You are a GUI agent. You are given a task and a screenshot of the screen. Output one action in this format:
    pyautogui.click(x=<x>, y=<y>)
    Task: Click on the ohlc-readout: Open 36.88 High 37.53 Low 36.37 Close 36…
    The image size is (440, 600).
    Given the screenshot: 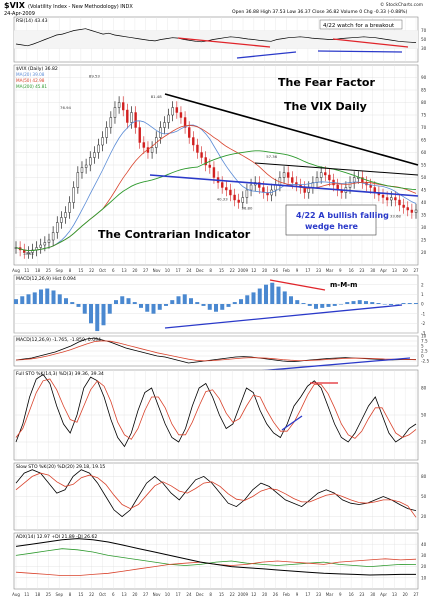 What is the action you would take?
    pyautogui.click(x=319, y=12)
    